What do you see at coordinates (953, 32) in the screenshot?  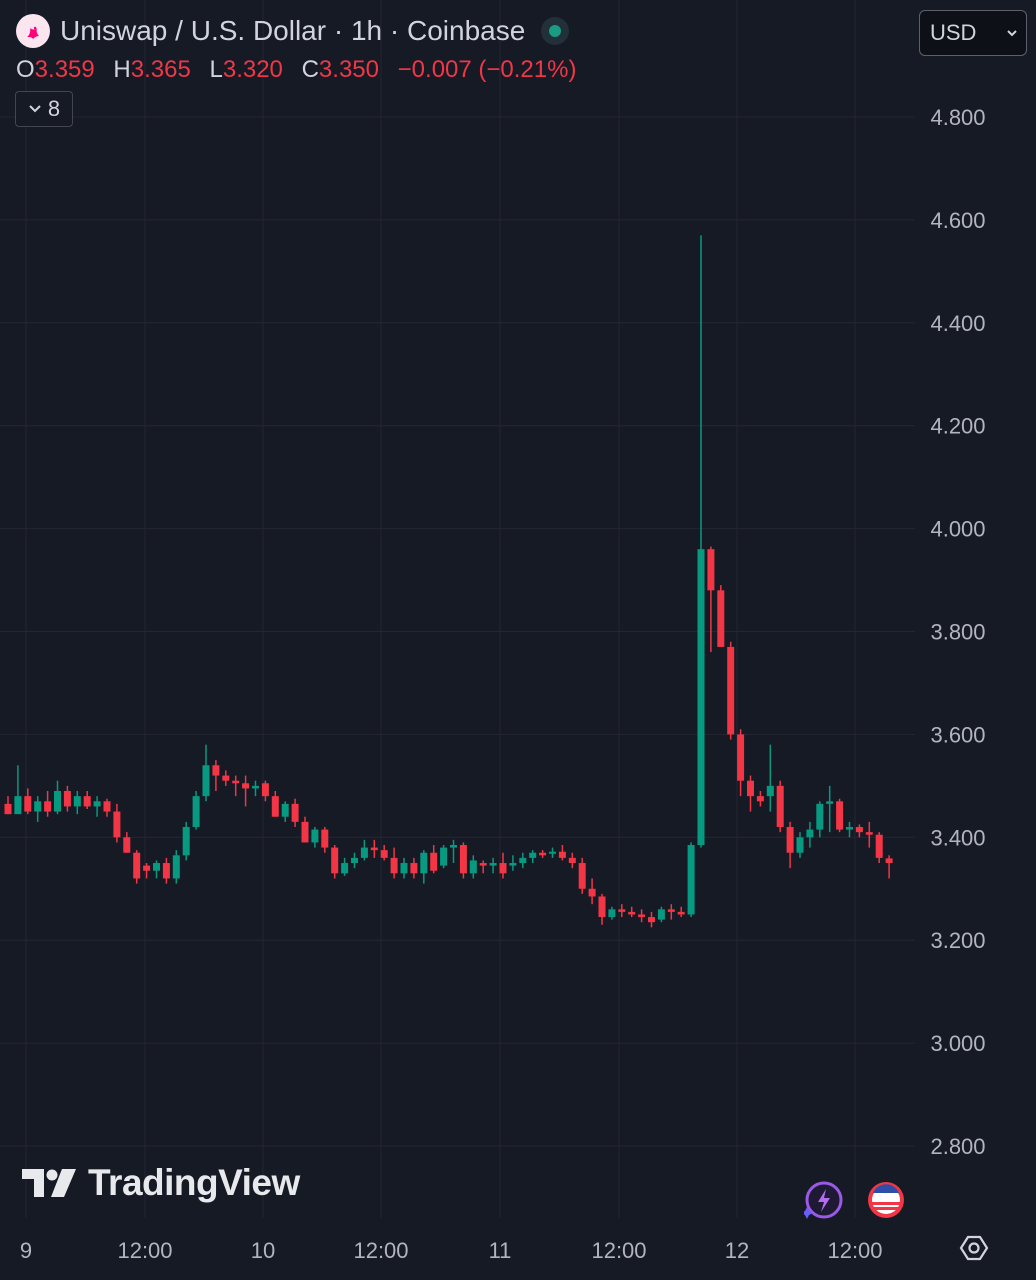 I see `currency-value: USD` at bounding box center [953, 32].